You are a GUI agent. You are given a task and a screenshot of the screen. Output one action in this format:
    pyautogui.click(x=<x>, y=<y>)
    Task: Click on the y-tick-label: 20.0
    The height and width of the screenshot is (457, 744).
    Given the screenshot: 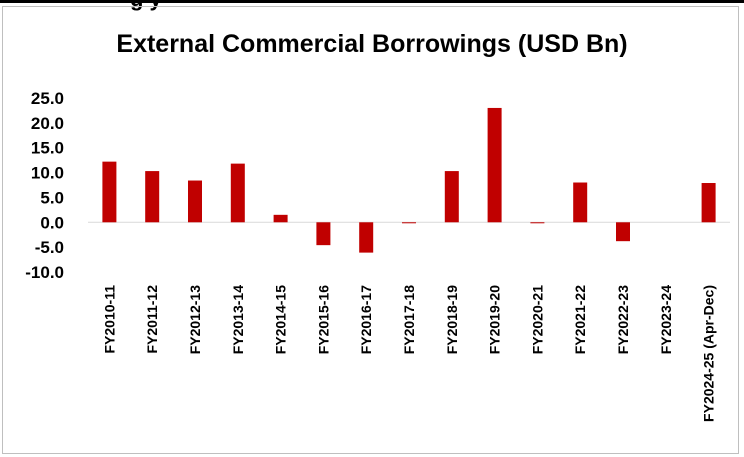 What is the action you would take?
    pyautogui.click(x=47, y=123)
    